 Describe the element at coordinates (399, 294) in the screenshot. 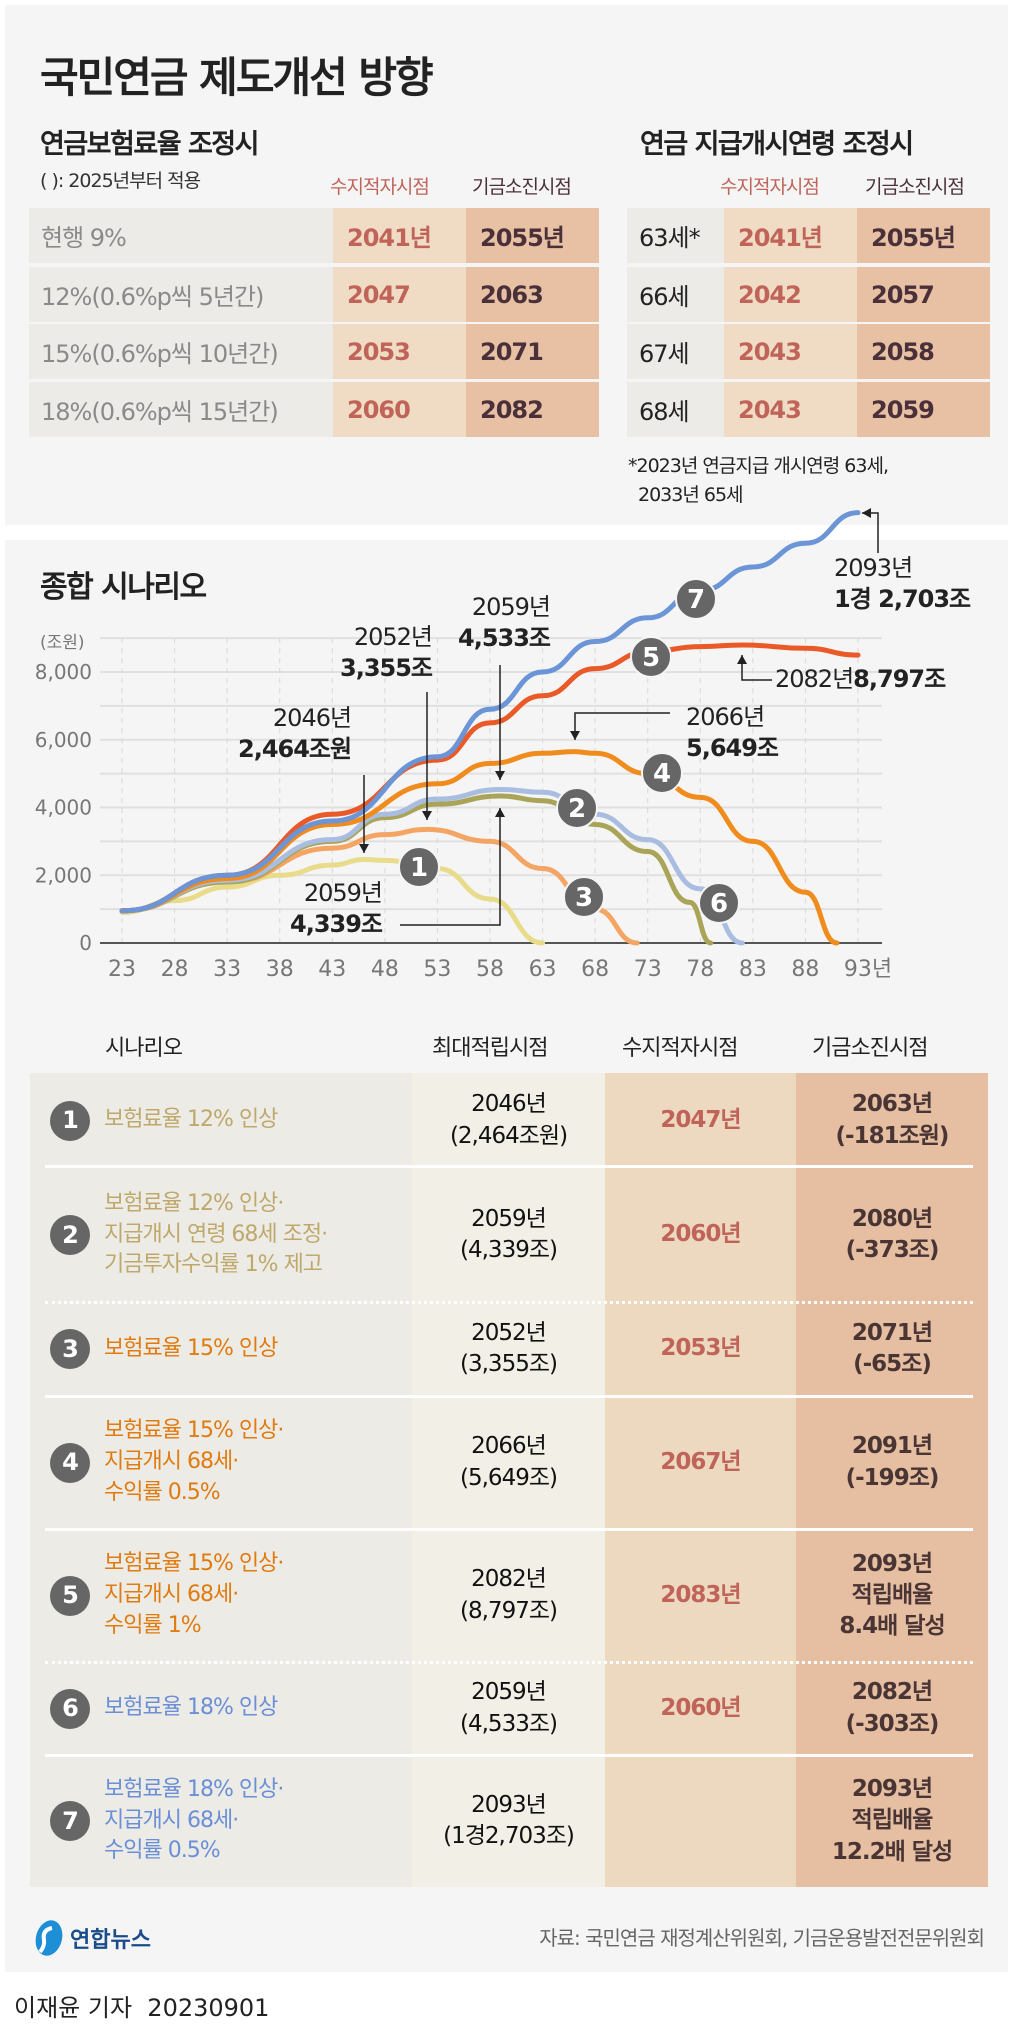

I see `rate-row-deficit: 2047` at that location.